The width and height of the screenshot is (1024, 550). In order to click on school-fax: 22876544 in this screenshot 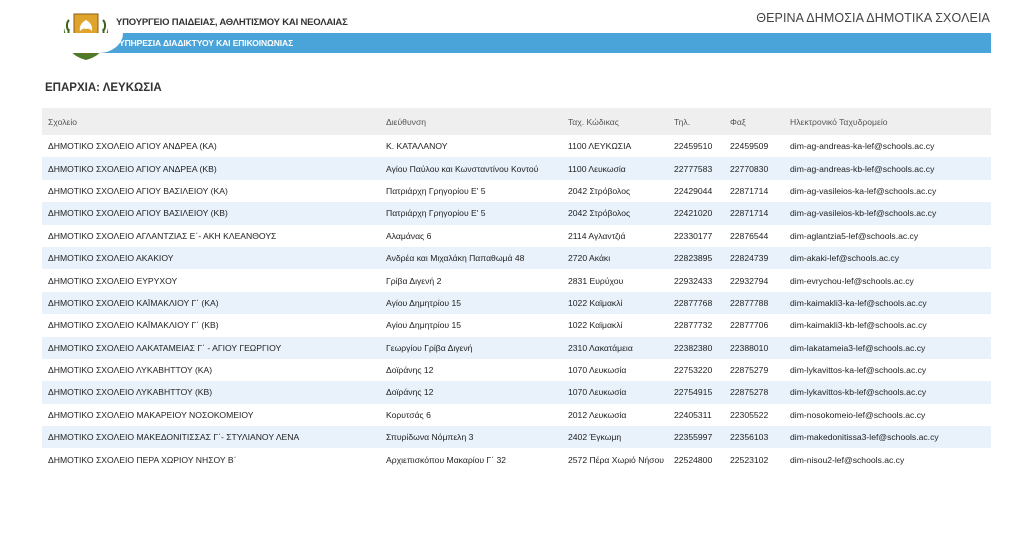, I will do `click(749, 235)`.